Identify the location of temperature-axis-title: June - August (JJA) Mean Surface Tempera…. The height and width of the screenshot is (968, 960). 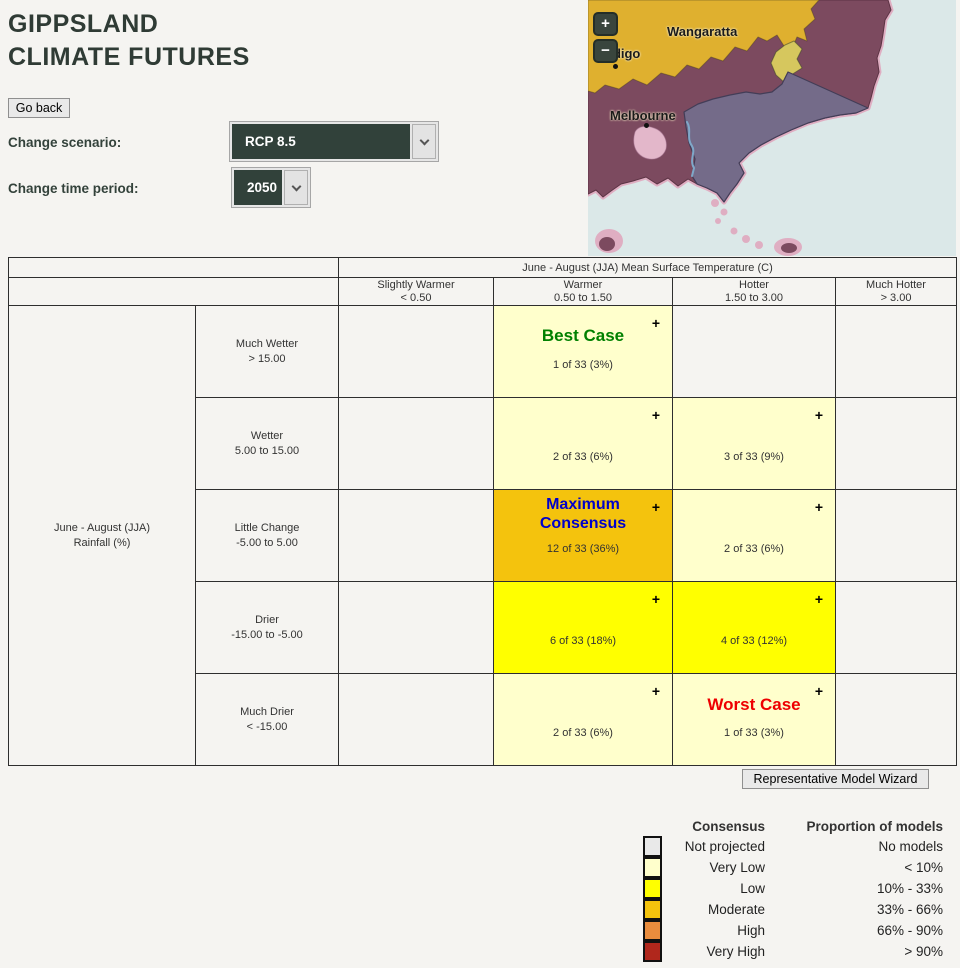
(647, 267).